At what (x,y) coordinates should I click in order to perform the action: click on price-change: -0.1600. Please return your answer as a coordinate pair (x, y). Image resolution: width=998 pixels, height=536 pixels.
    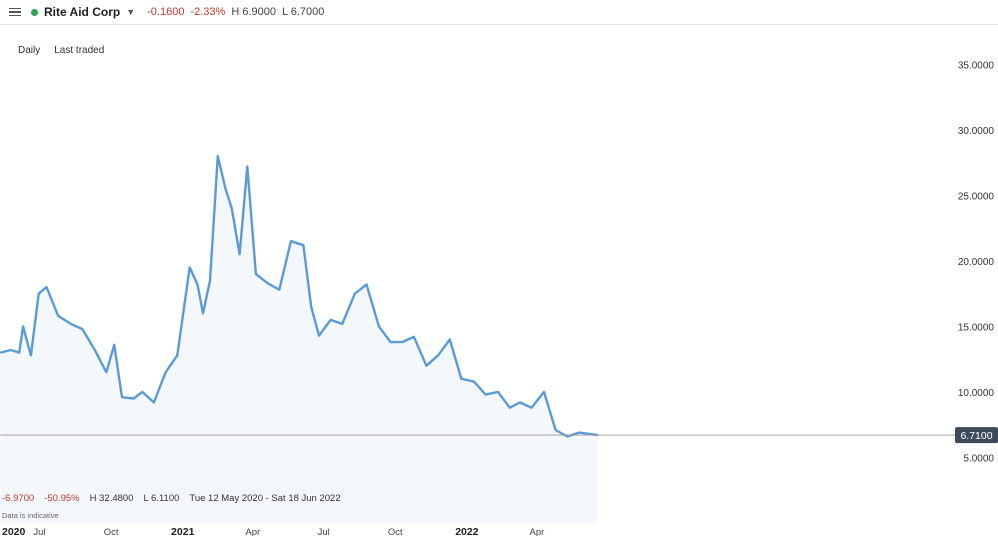
    Looking at the image, I should click on (166, 12).